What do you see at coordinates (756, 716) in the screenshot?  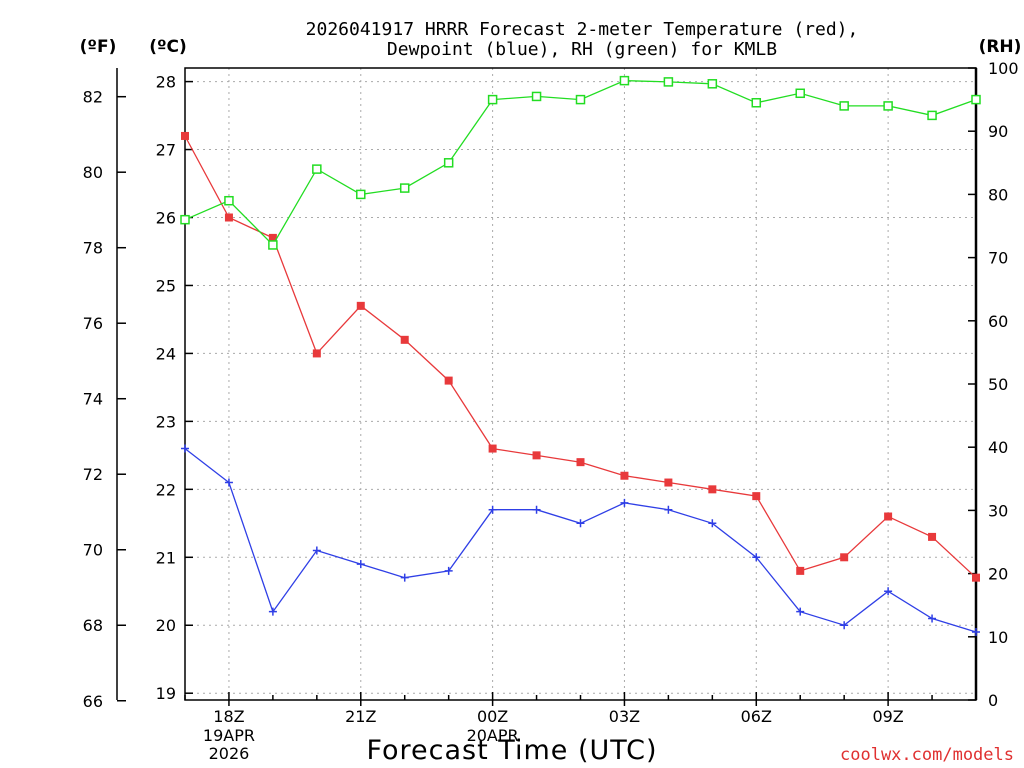 I see `time-tick-label: 06Z` at bounding box center [756, 716].